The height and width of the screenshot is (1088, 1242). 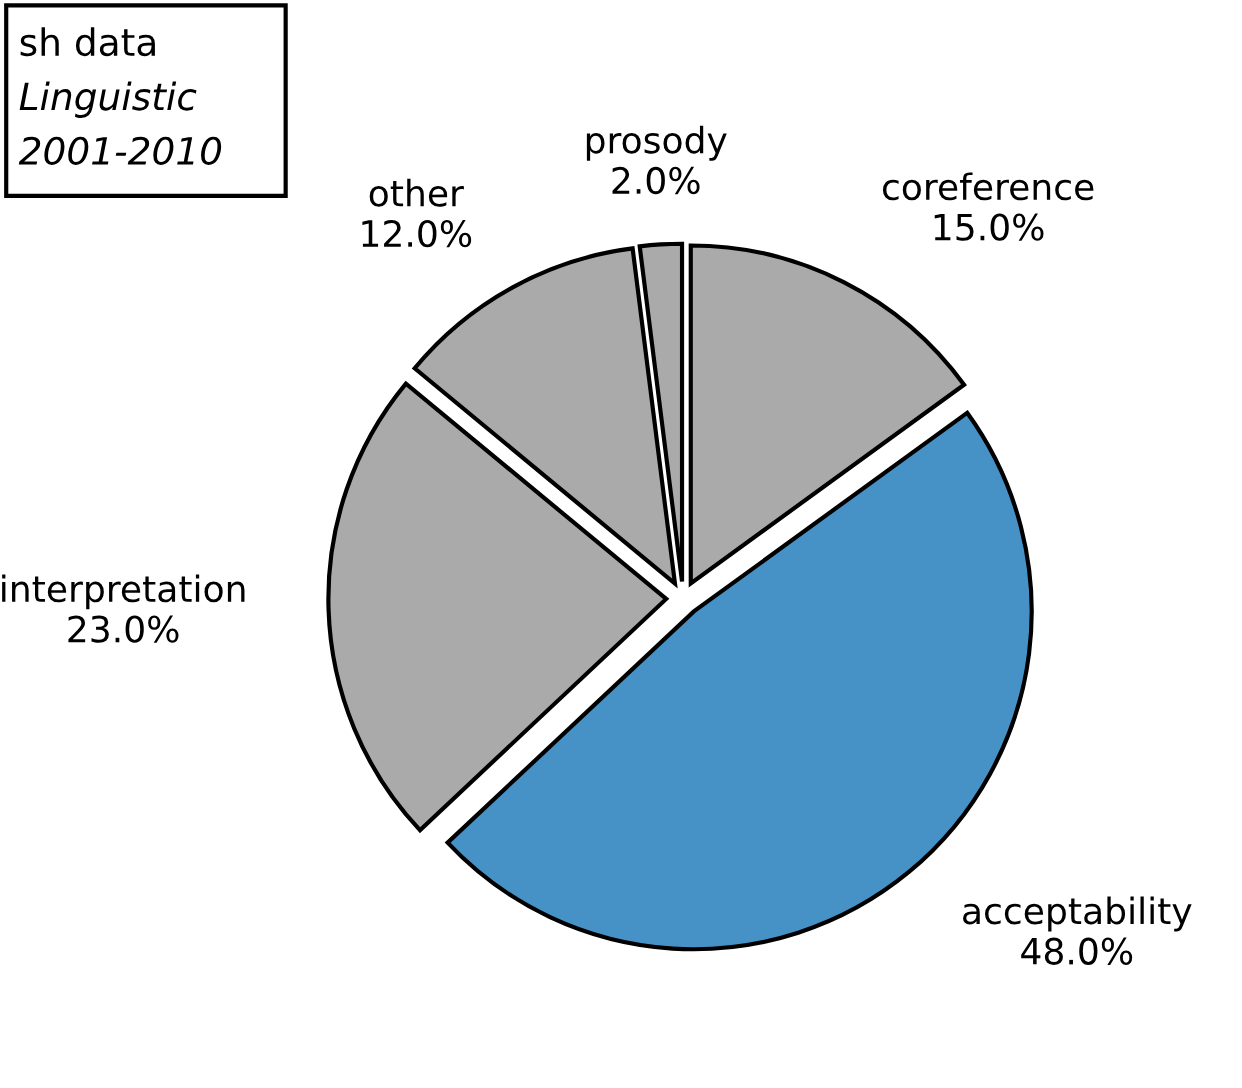 I want to click on text: sh data, so click(x=87, y=42).